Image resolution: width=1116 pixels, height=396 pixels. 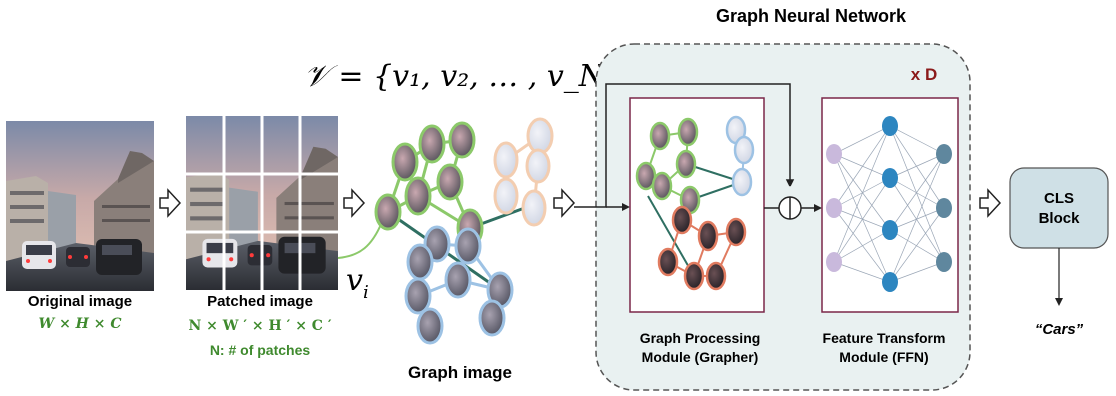 I want to click on patch-to-node-connector, so click(x=360, y=240).